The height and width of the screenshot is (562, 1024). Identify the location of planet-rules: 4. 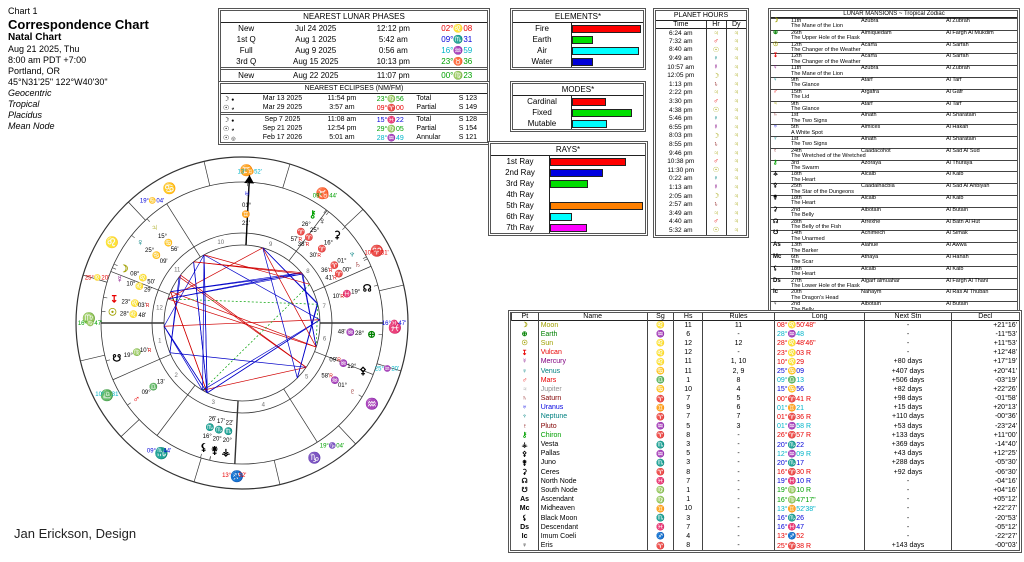
(738, 389).